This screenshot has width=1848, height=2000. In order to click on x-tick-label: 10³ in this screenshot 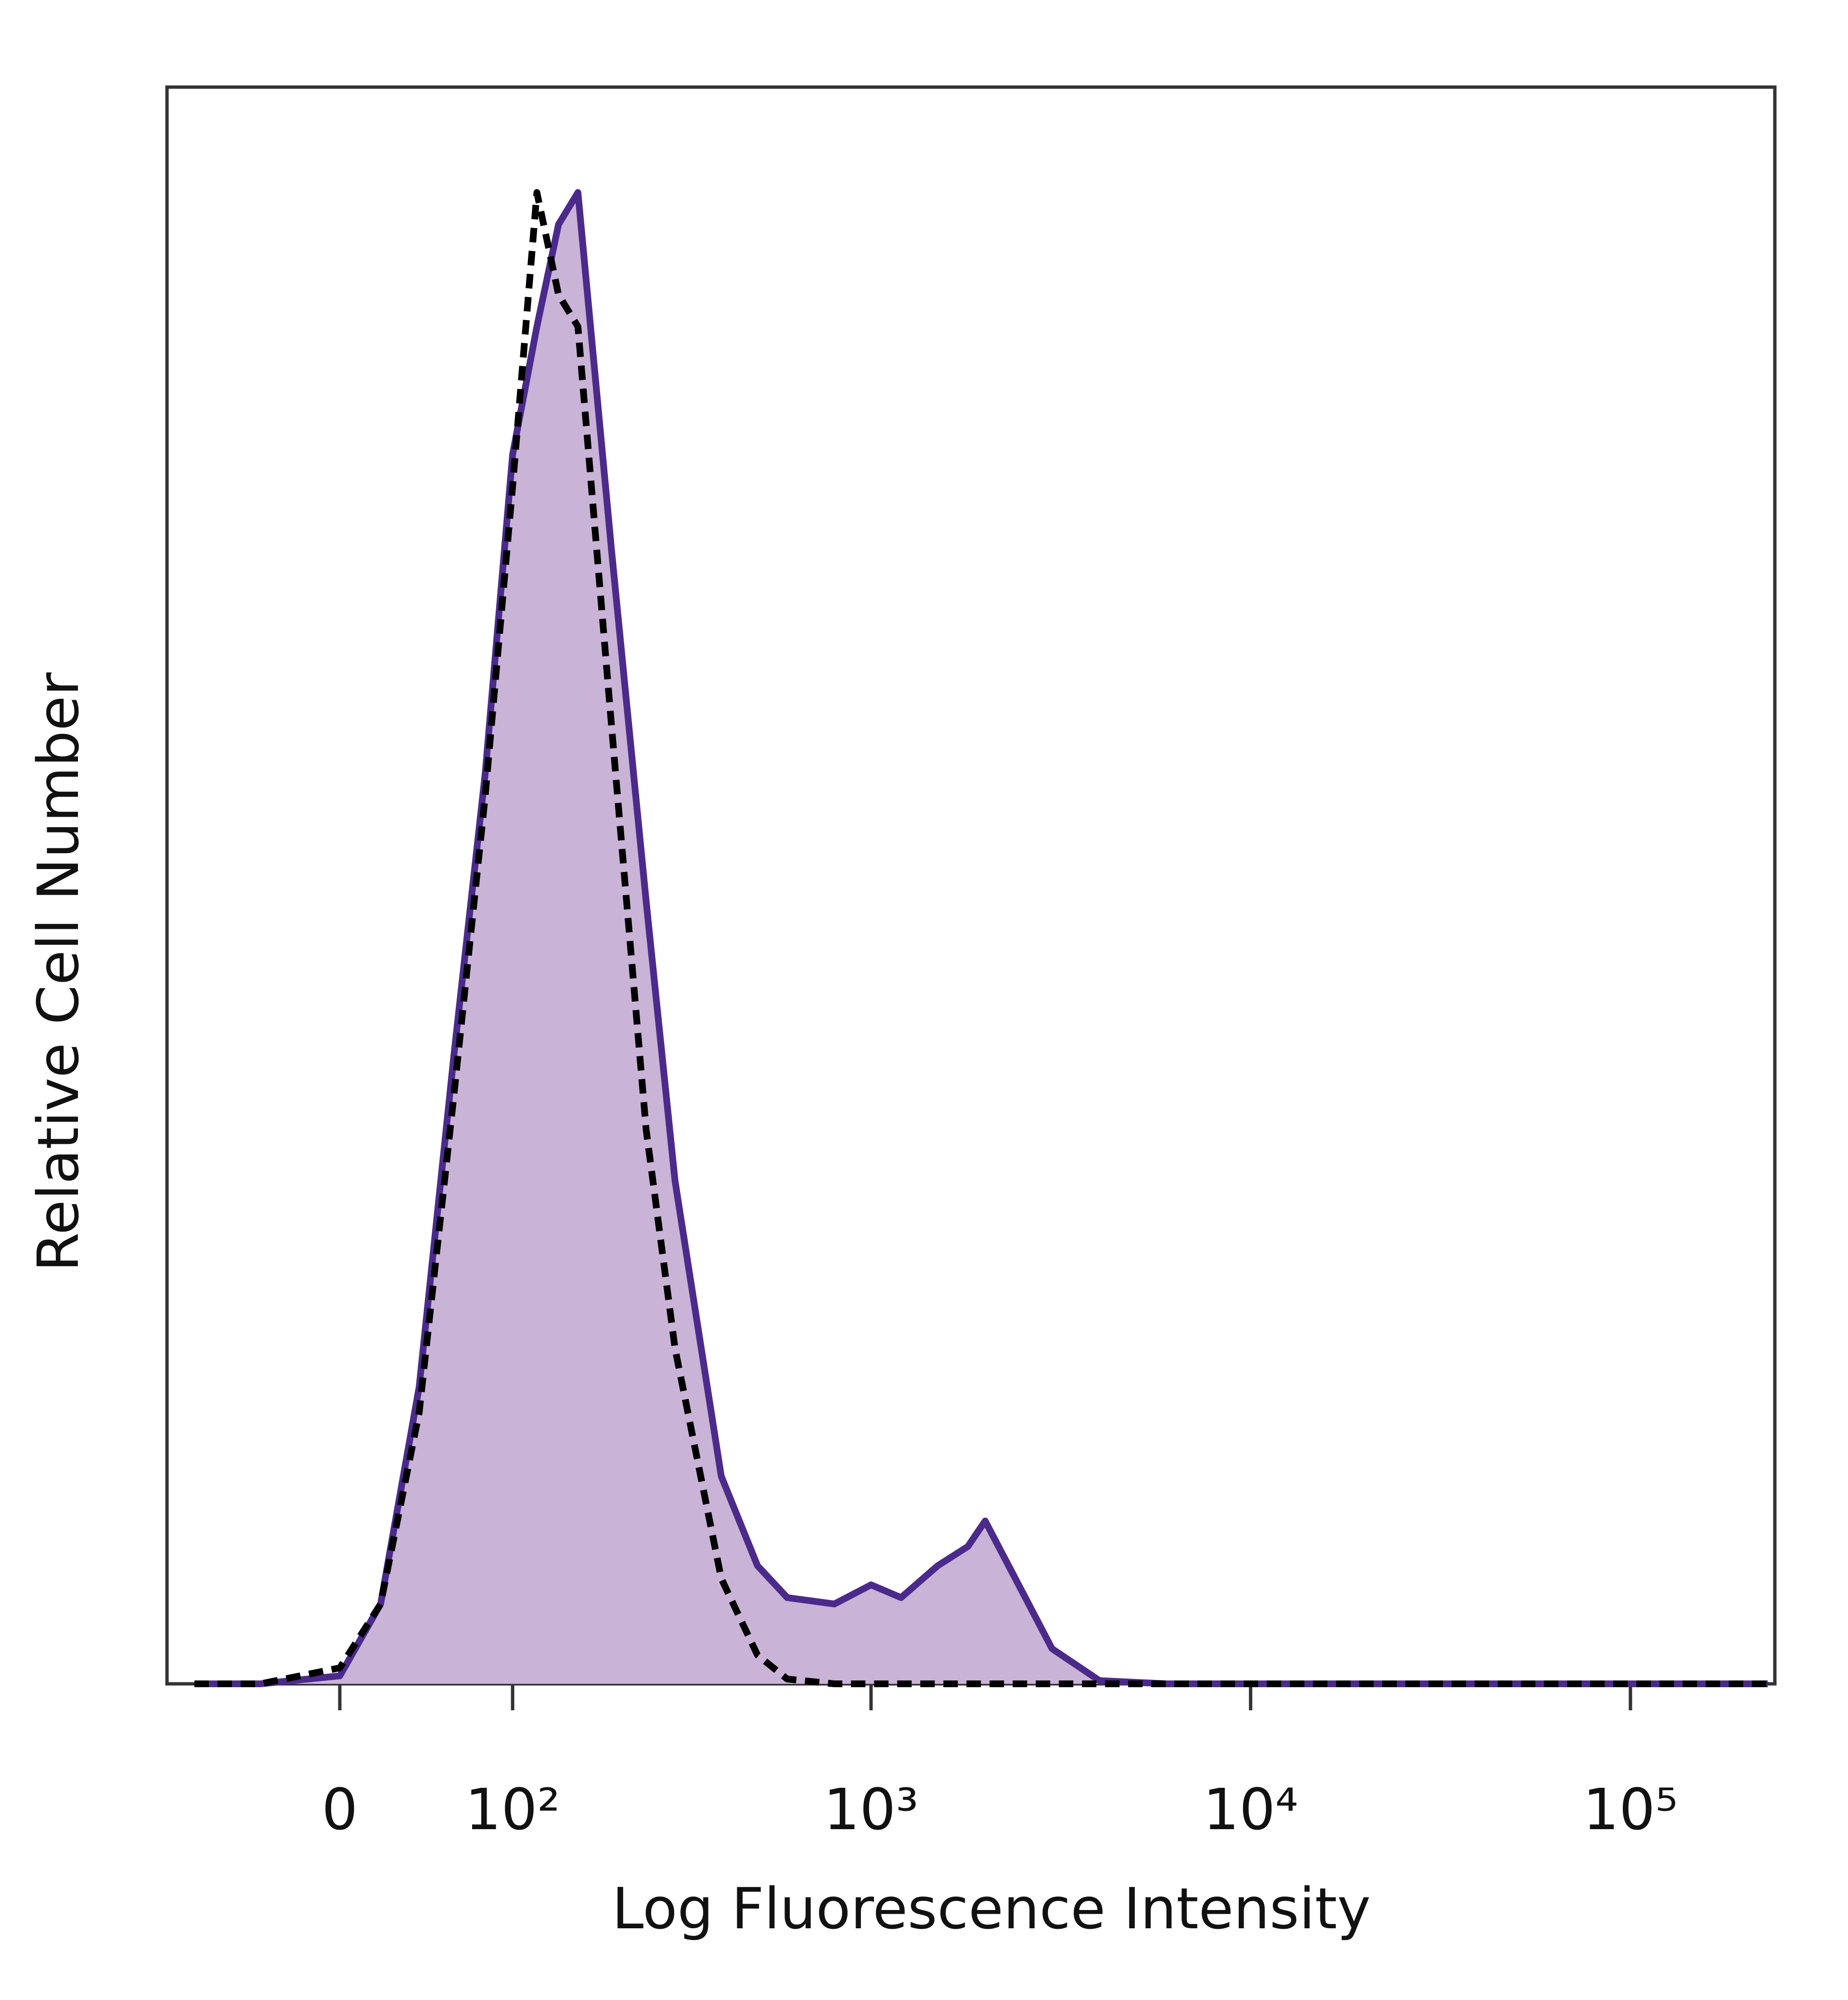, I will do `click(870, 1809)`.